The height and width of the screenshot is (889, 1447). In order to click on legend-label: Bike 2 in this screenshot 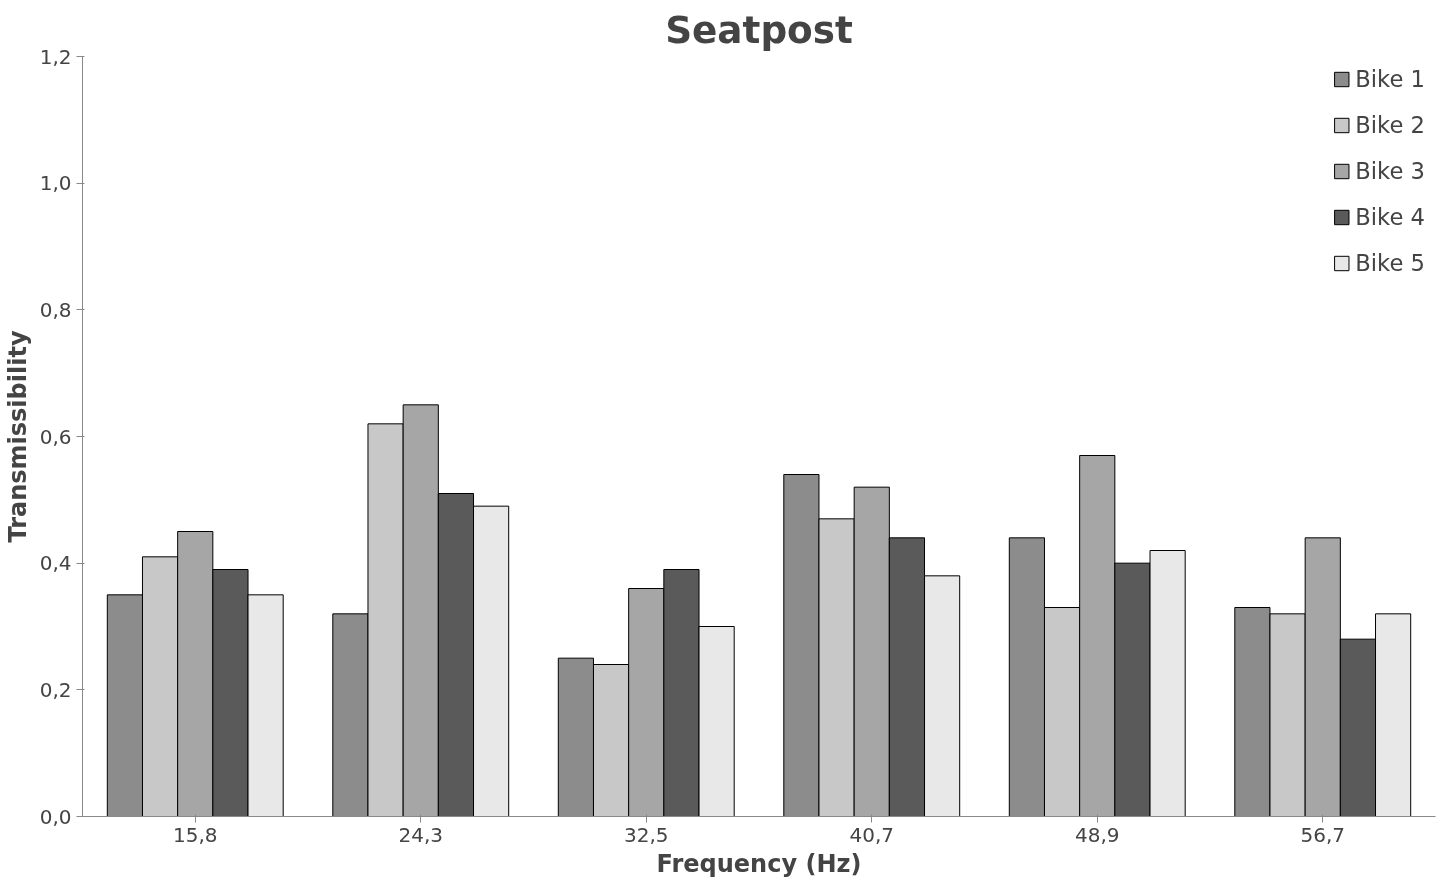, I will do `click(1390, 125)`.